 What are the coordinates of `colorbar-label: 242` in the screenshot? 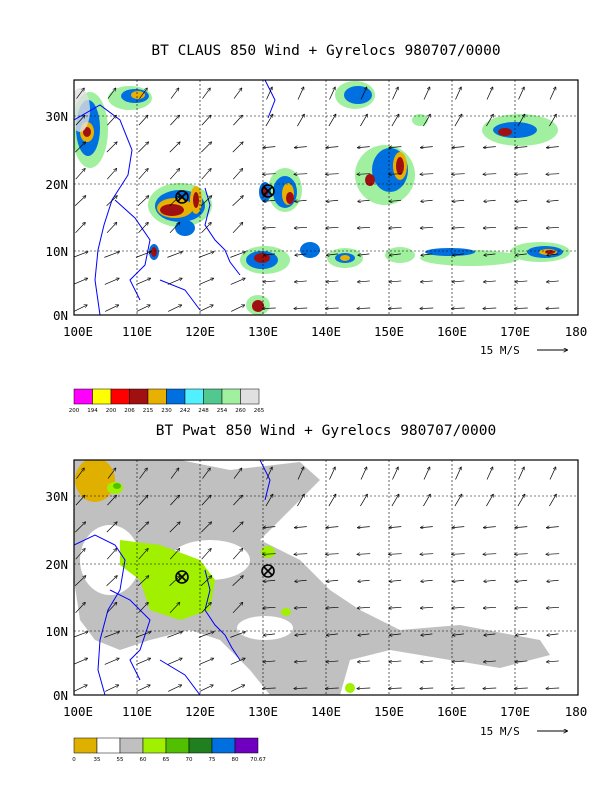 It's located at (185, 411).